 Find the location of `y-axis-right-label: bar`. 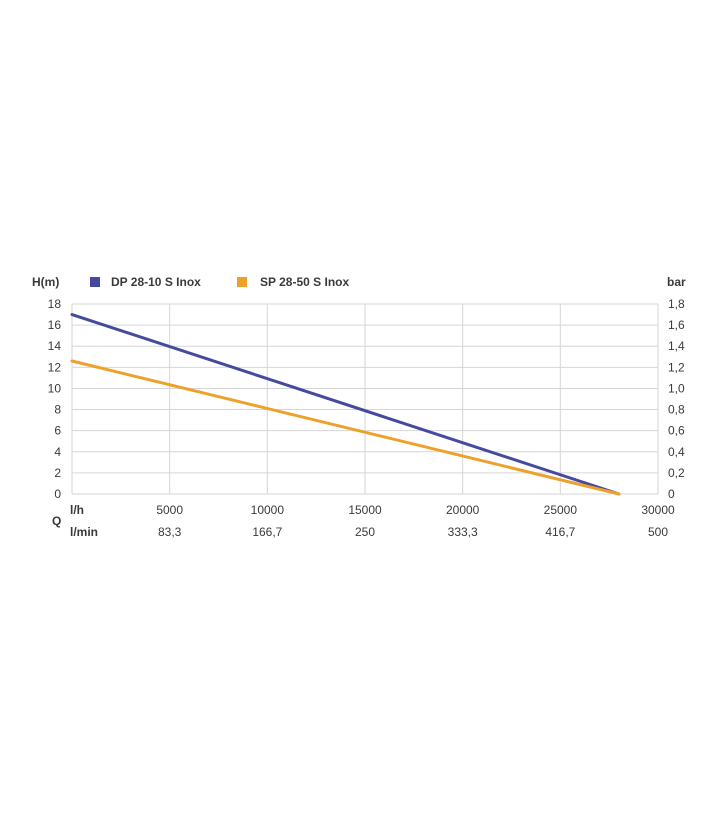

y-axis-right-label: bar is located at coordinates (676, 282).